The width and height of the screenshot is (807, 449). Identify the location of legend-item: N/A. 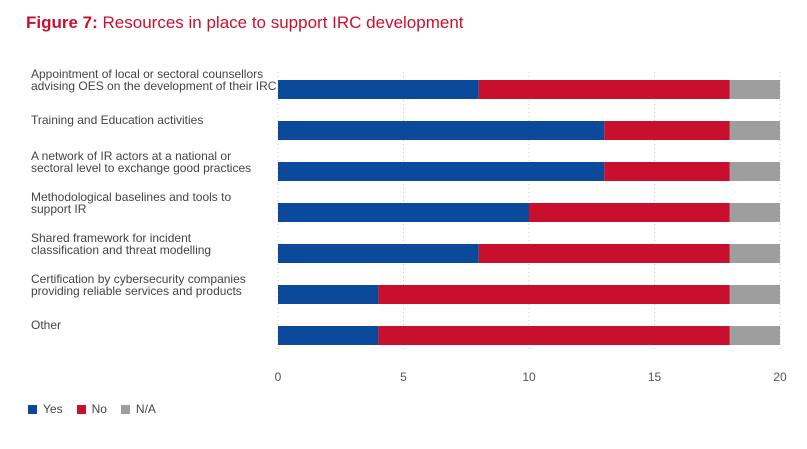
(138, 409).